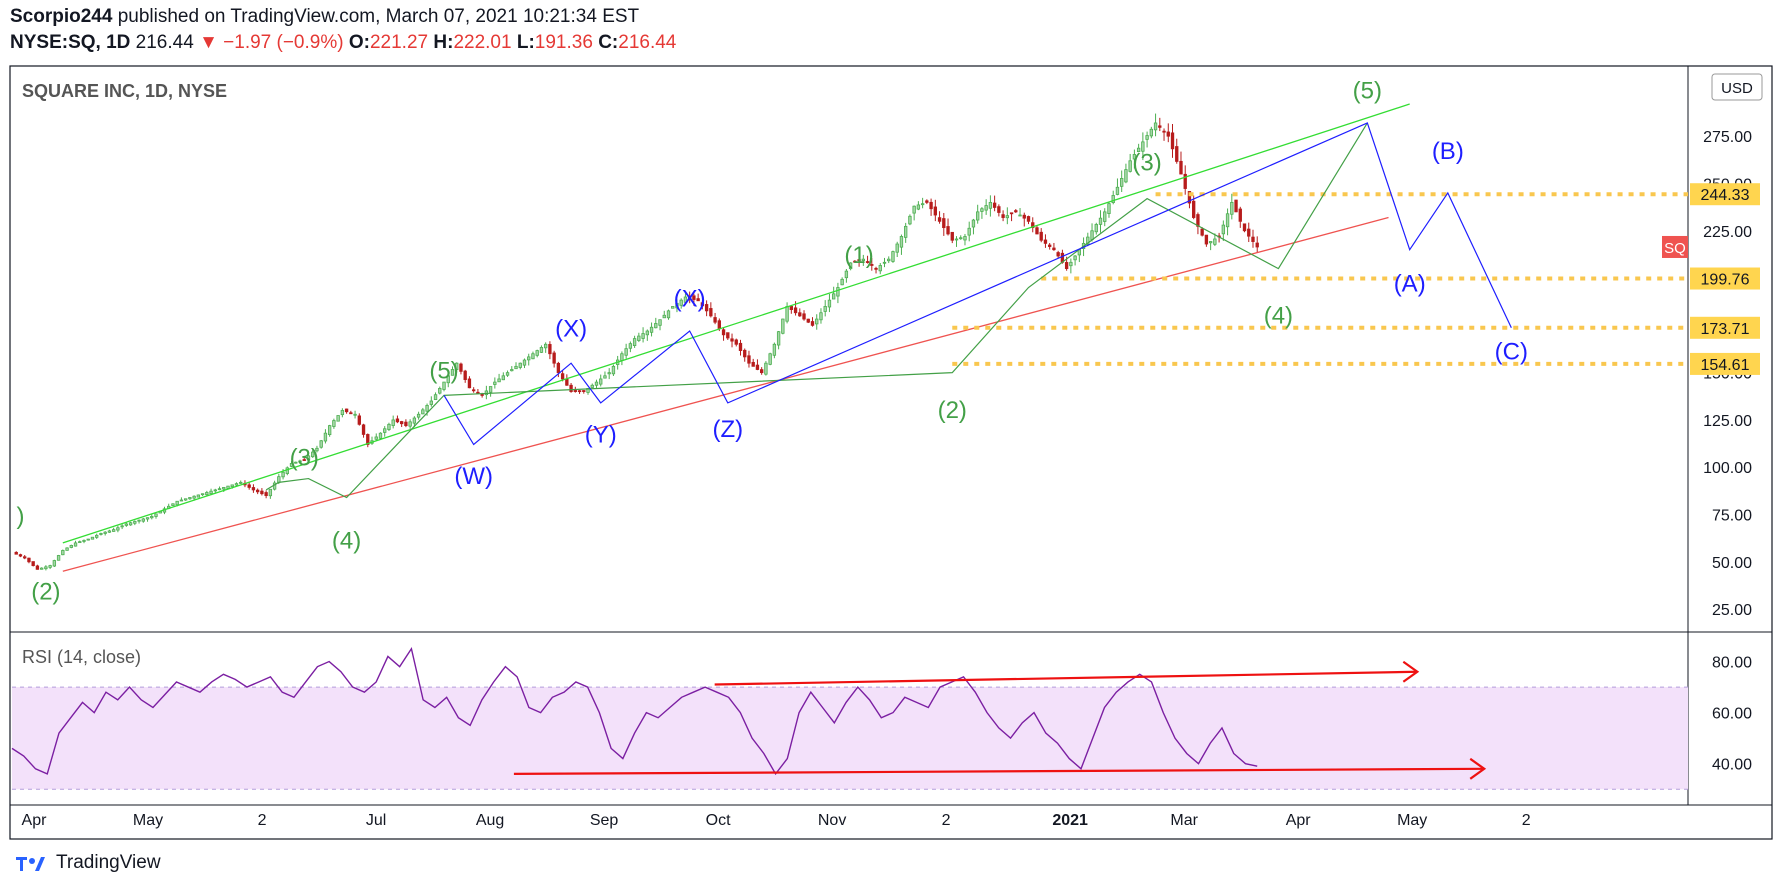  What do you see at coordinates (1727, 421) in the screenshot?
I see `price-tick-label: 125.00` at bounding box center [1727, 421].